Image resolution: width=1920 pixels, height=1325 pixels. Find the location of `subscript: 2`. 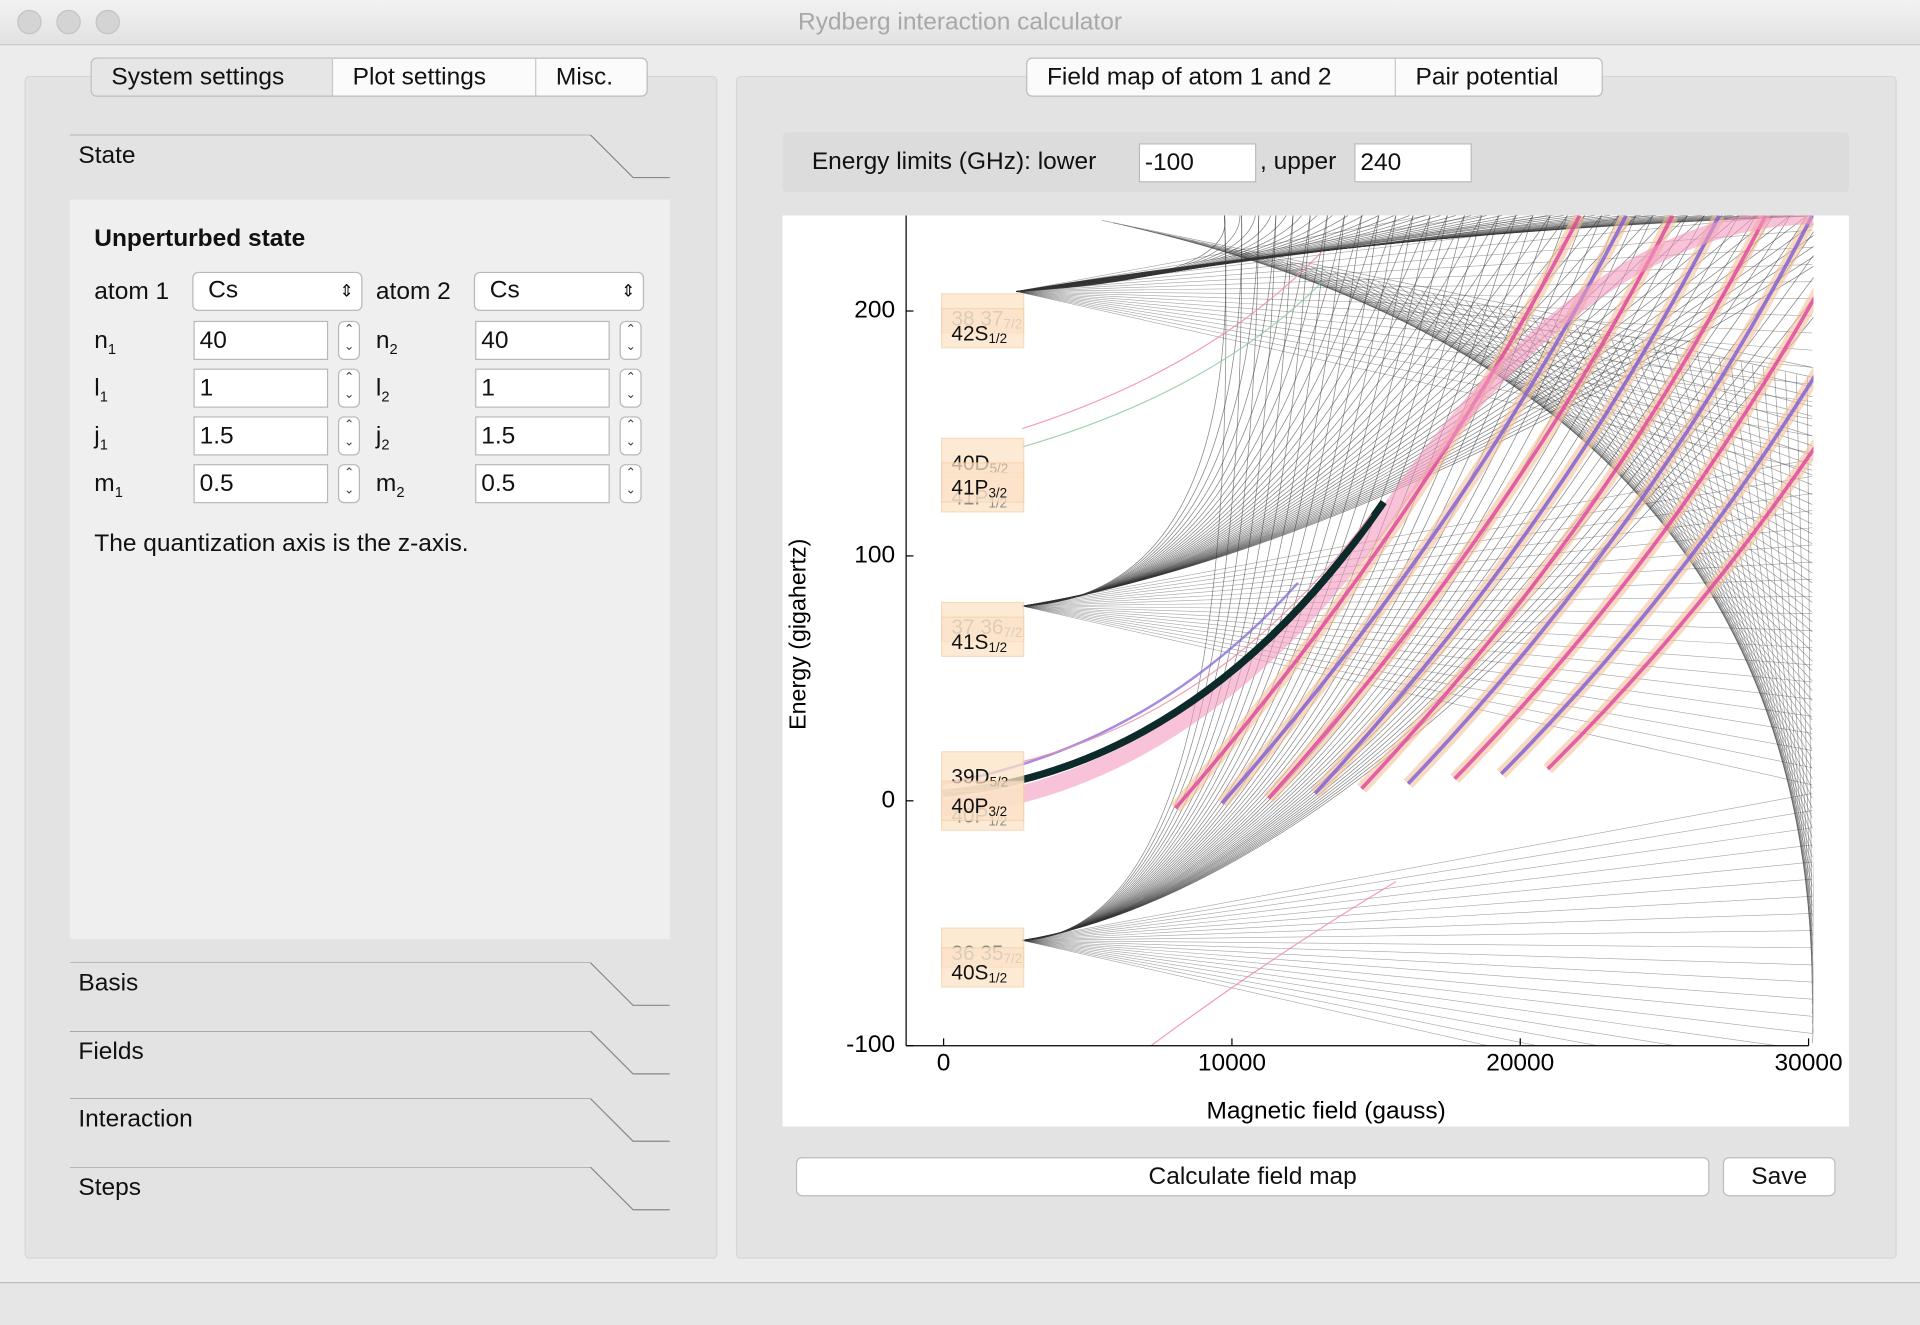

subscript: 2 is located at coordinates (393, 349).